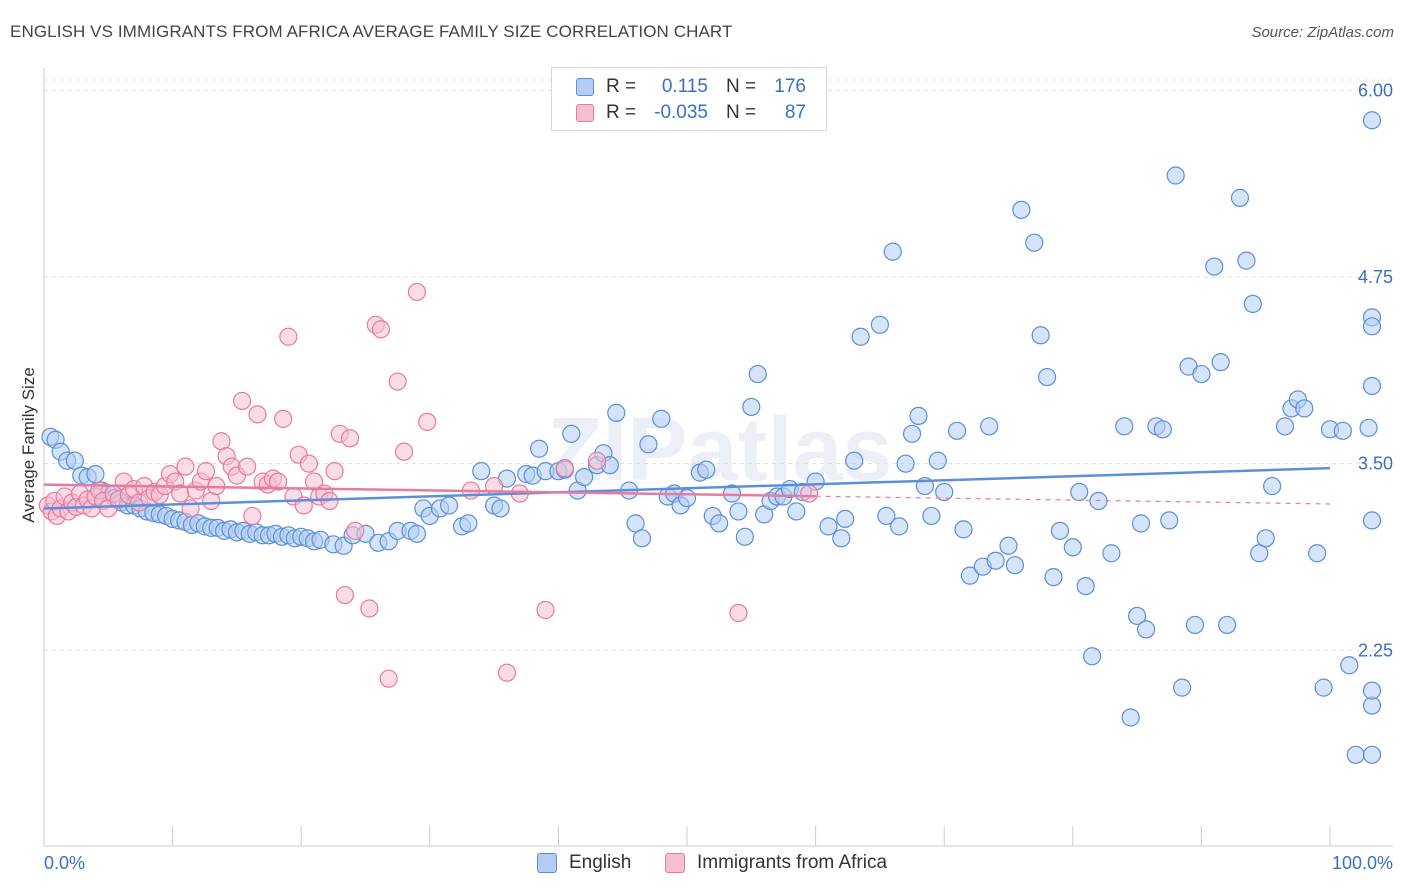 This screenshot has width=1406, height=892. Describe the element at coordinates (1375, 277) in the screenshot. I see `y-tick-label: 4.75` at that location.